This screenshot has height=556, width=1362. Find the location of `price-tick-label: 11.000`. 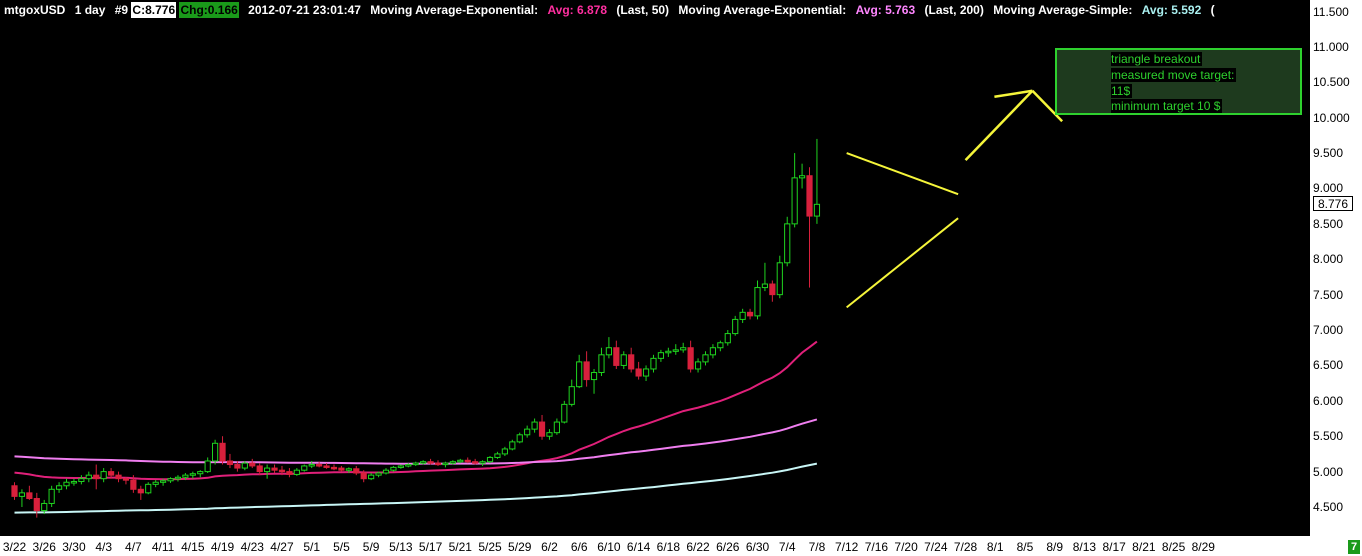

price-tick-label: 11.000 is located at coordinates (1331, 46).